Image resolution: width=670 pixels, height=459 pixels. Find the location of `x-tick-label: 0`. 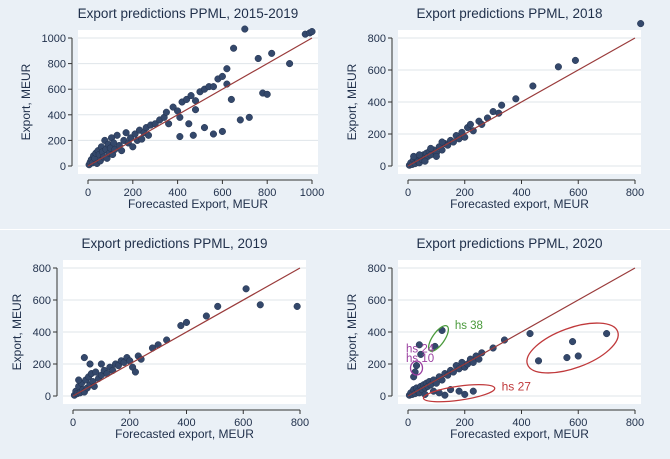

x-tick-label: 0 is located at coordinates (408, 193).